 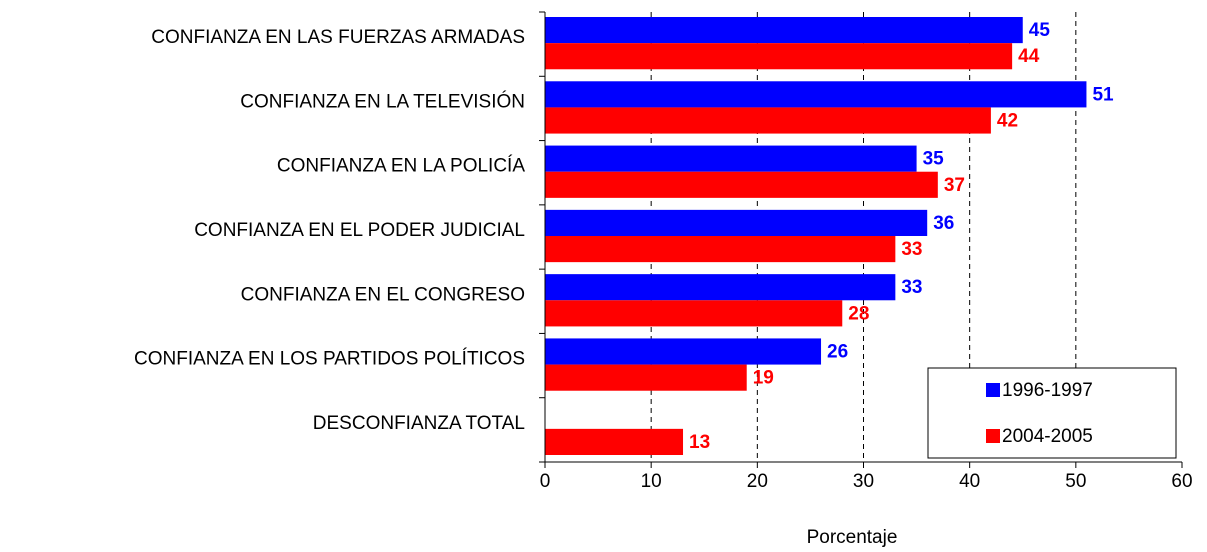 I want to click on y-tick-label: CONFIANZA EN LOS PARTIDOS POLÍTICOS, so click(x=329, y=359).